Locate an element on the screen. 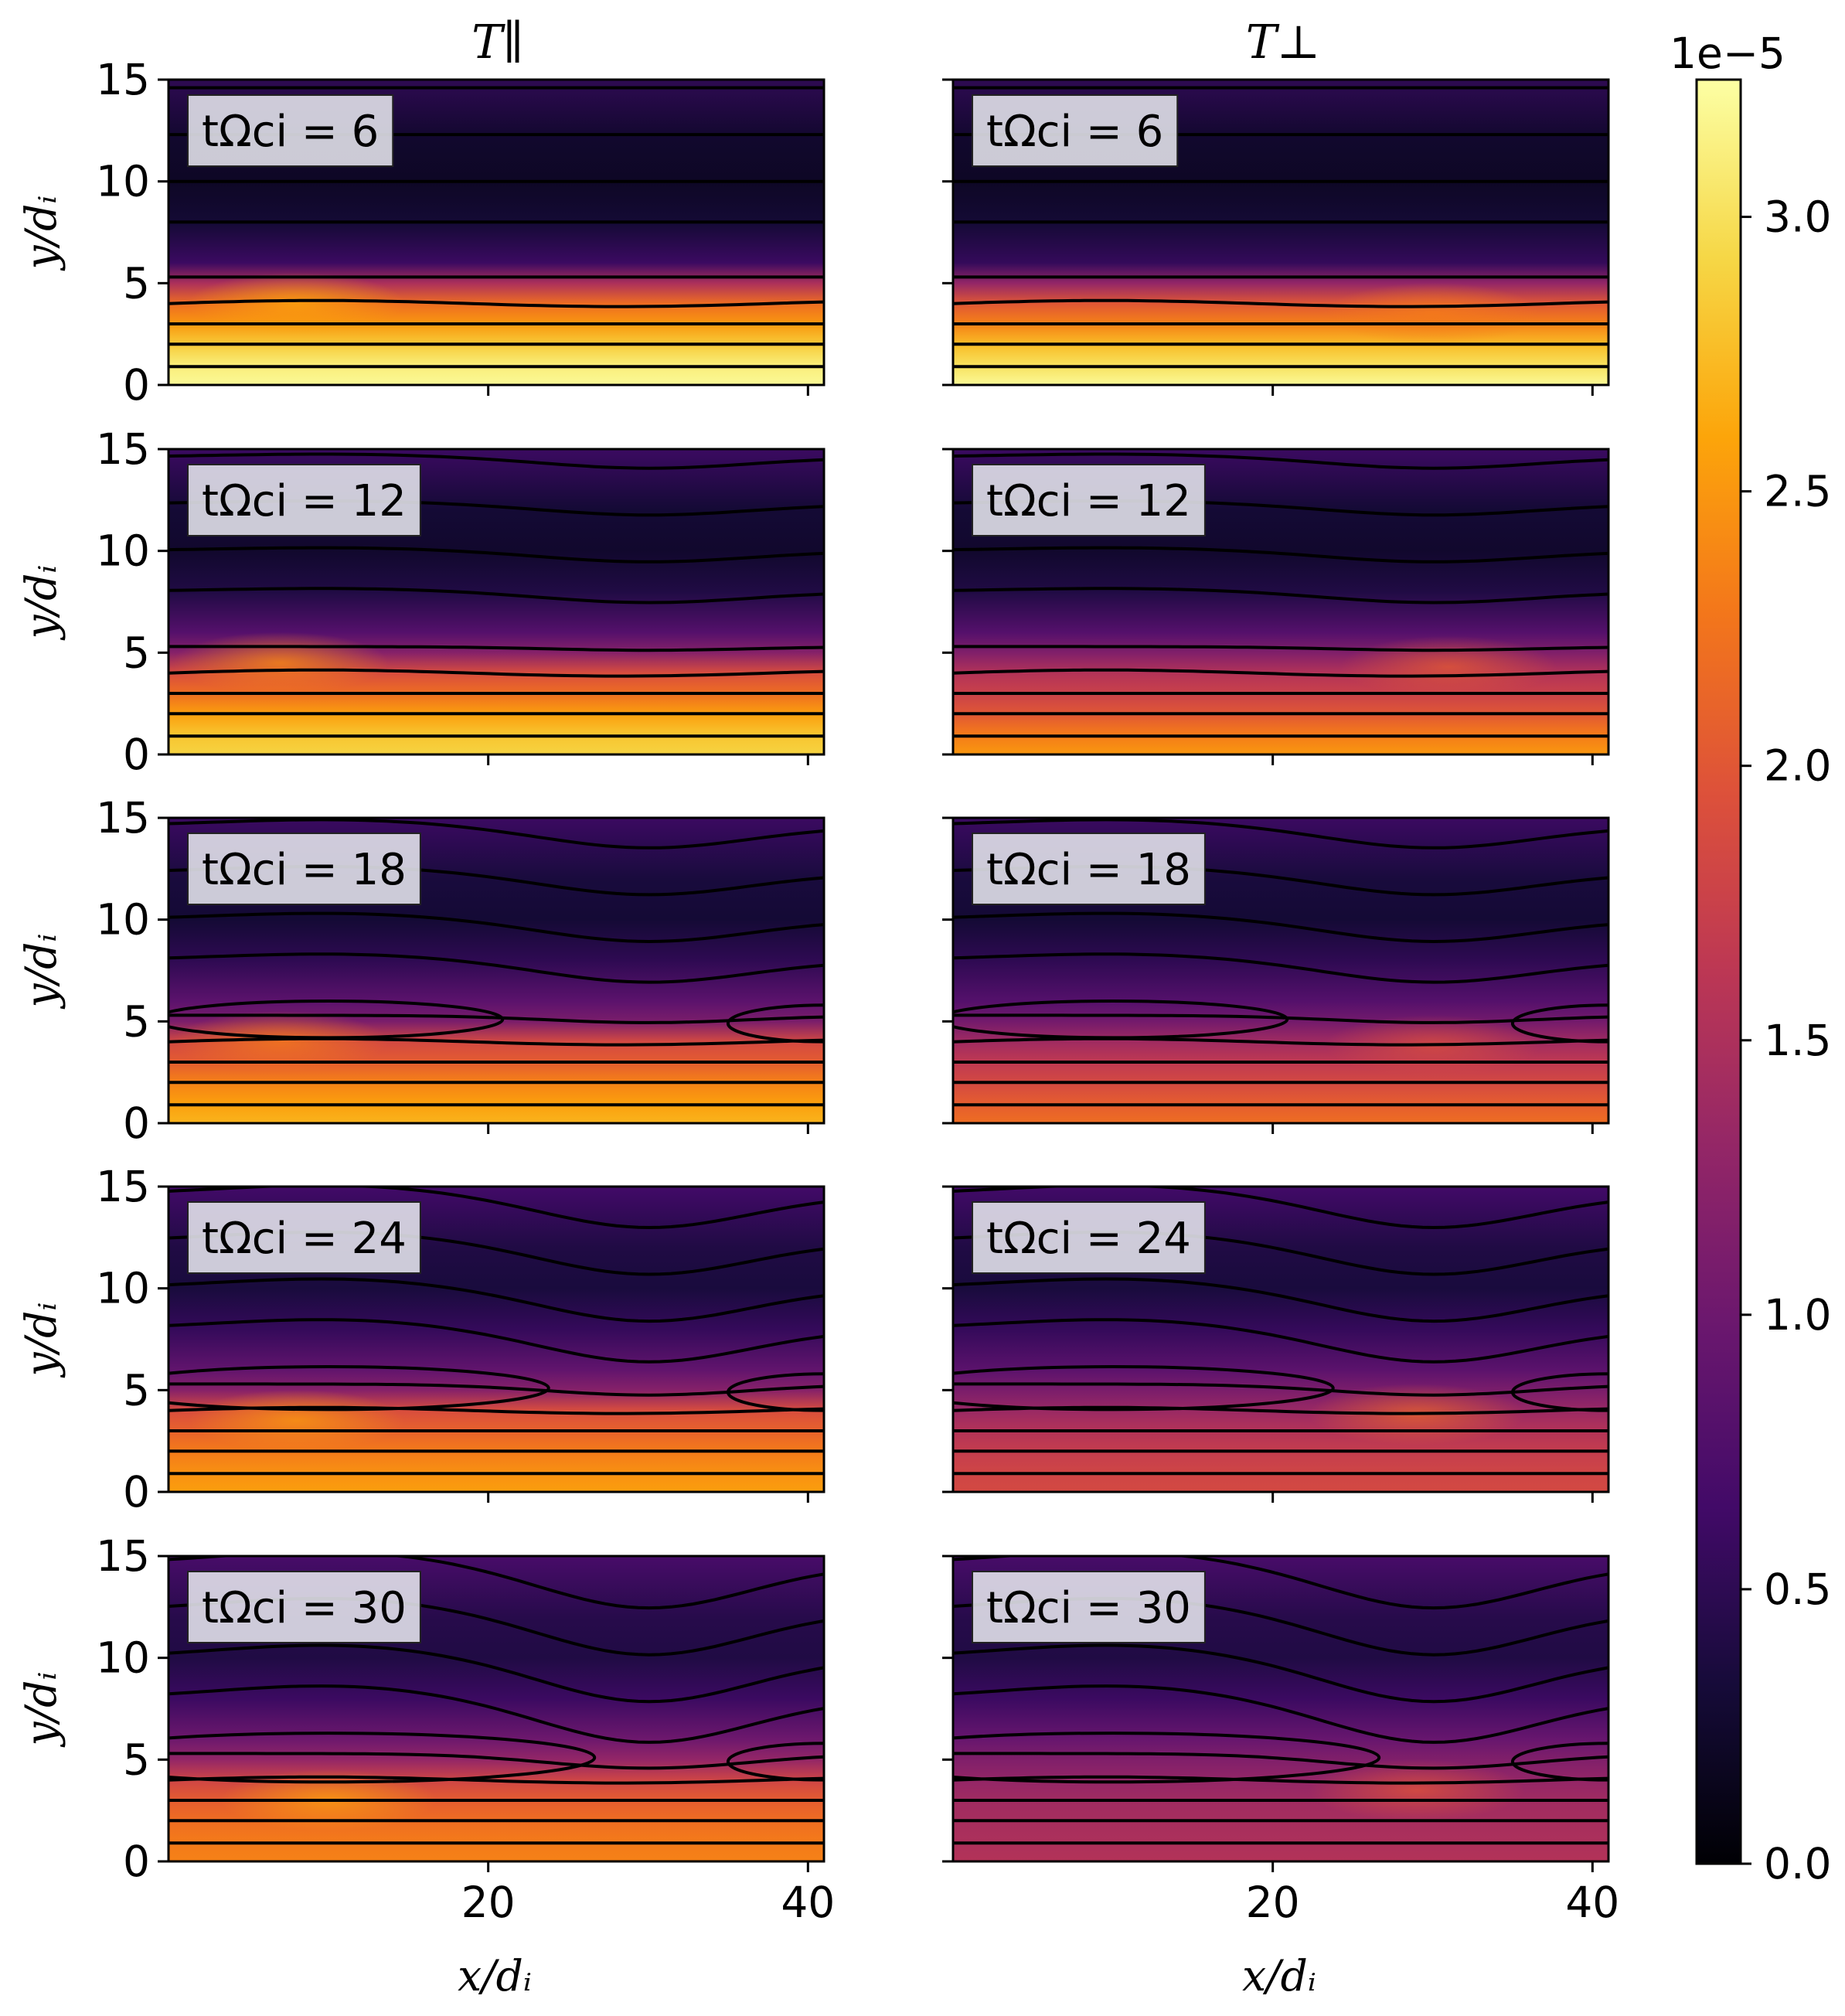  column-title-perpendicular: T⊥ is located at coordinates (1283, 42).